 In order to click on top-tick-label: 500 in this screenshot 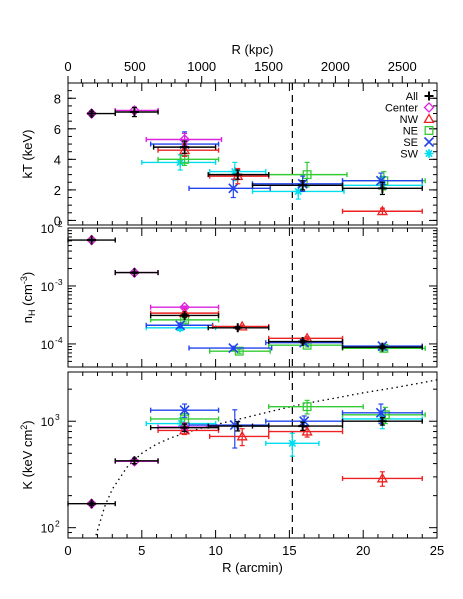, I will do `click(135, 66)`.